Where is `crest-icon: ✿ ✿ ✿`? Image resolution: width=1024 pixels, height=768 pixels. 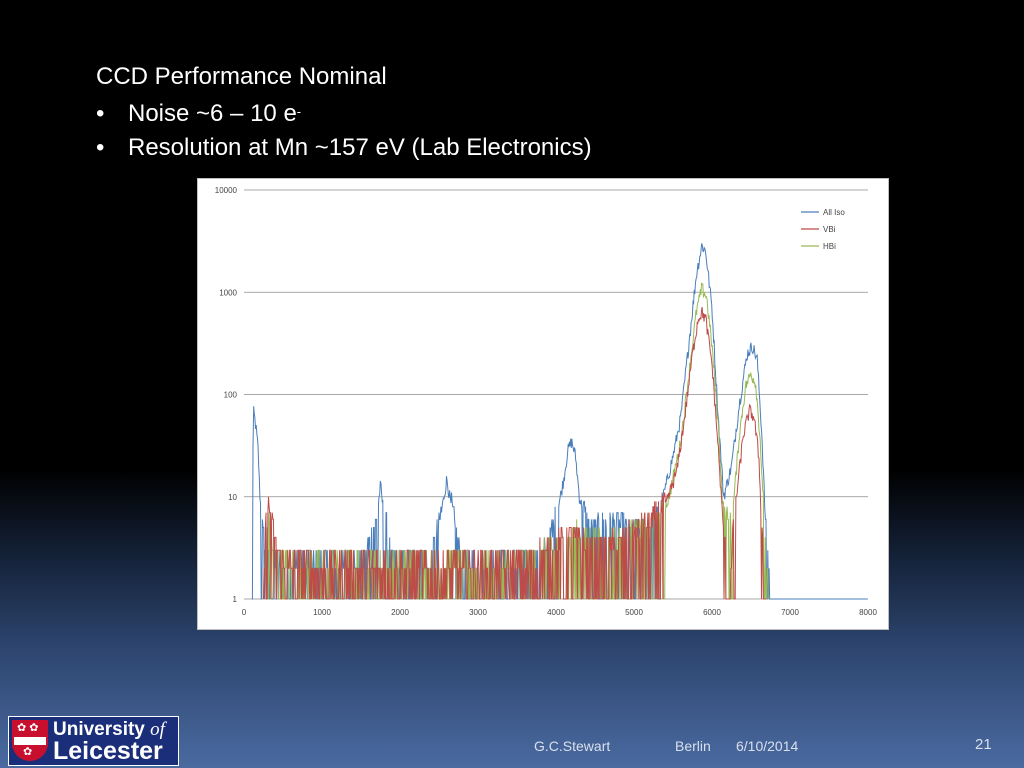
crest-icon: ✿ ✿ ✿ is located at coordinates (30, 740).